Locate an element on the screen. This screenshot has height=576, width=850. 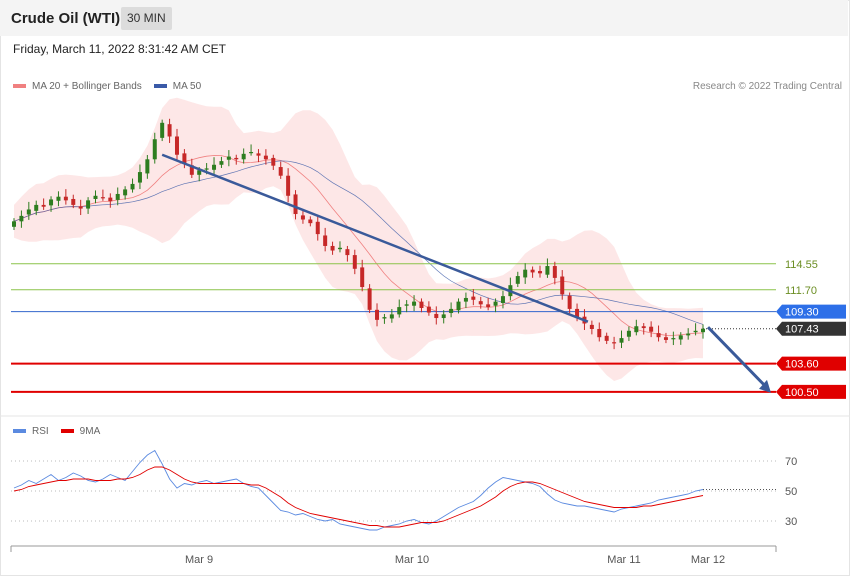
rsi-line is located at coordinates (358, 490).